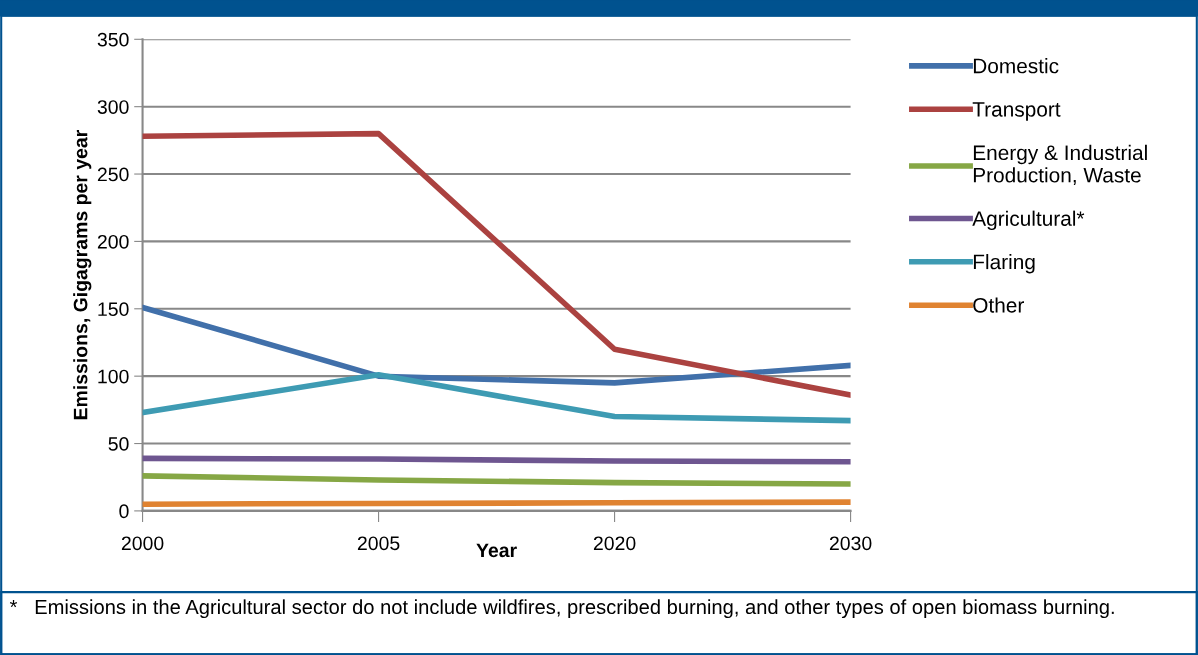  I want to click on text: * Emissions in the Agricultural sector do not include wildfires, prescribed burning, and other types of open biomass burning., so click(561, 609).